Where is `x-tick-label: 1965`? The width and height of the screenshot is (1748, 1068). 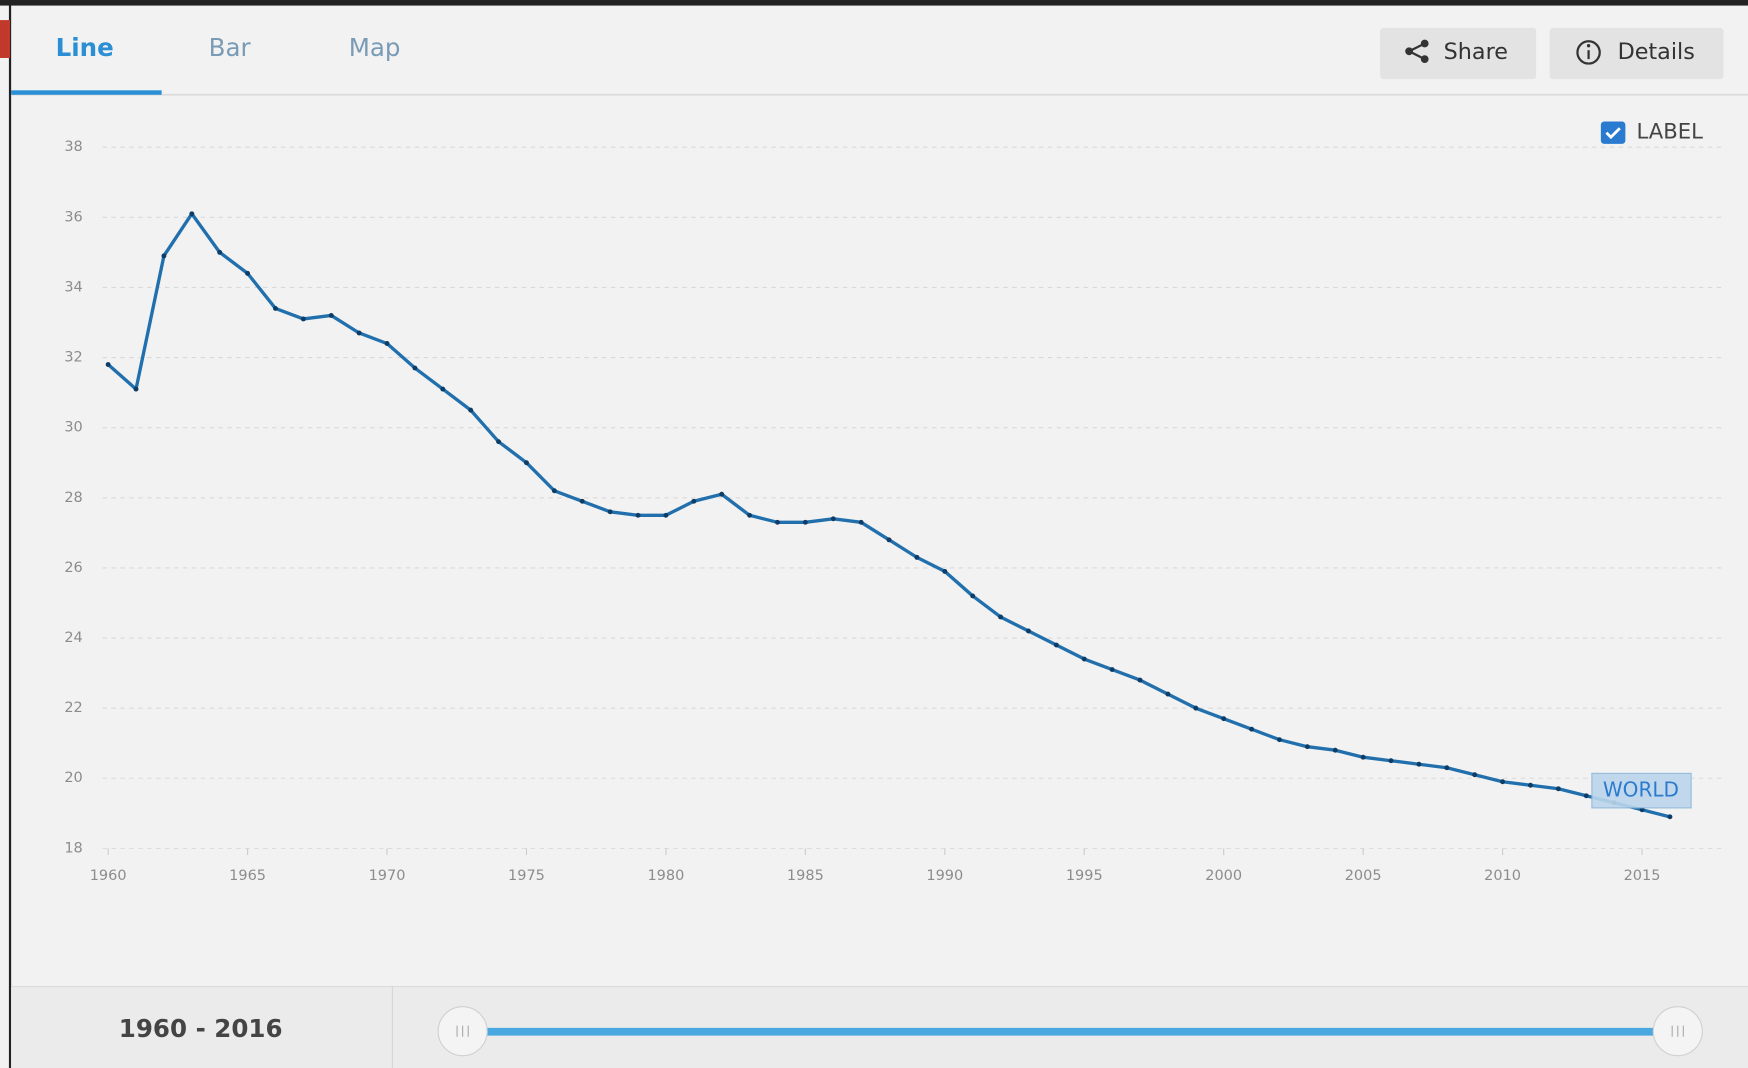 x-tick-label: 1965 is located at coordinates (247, 876).